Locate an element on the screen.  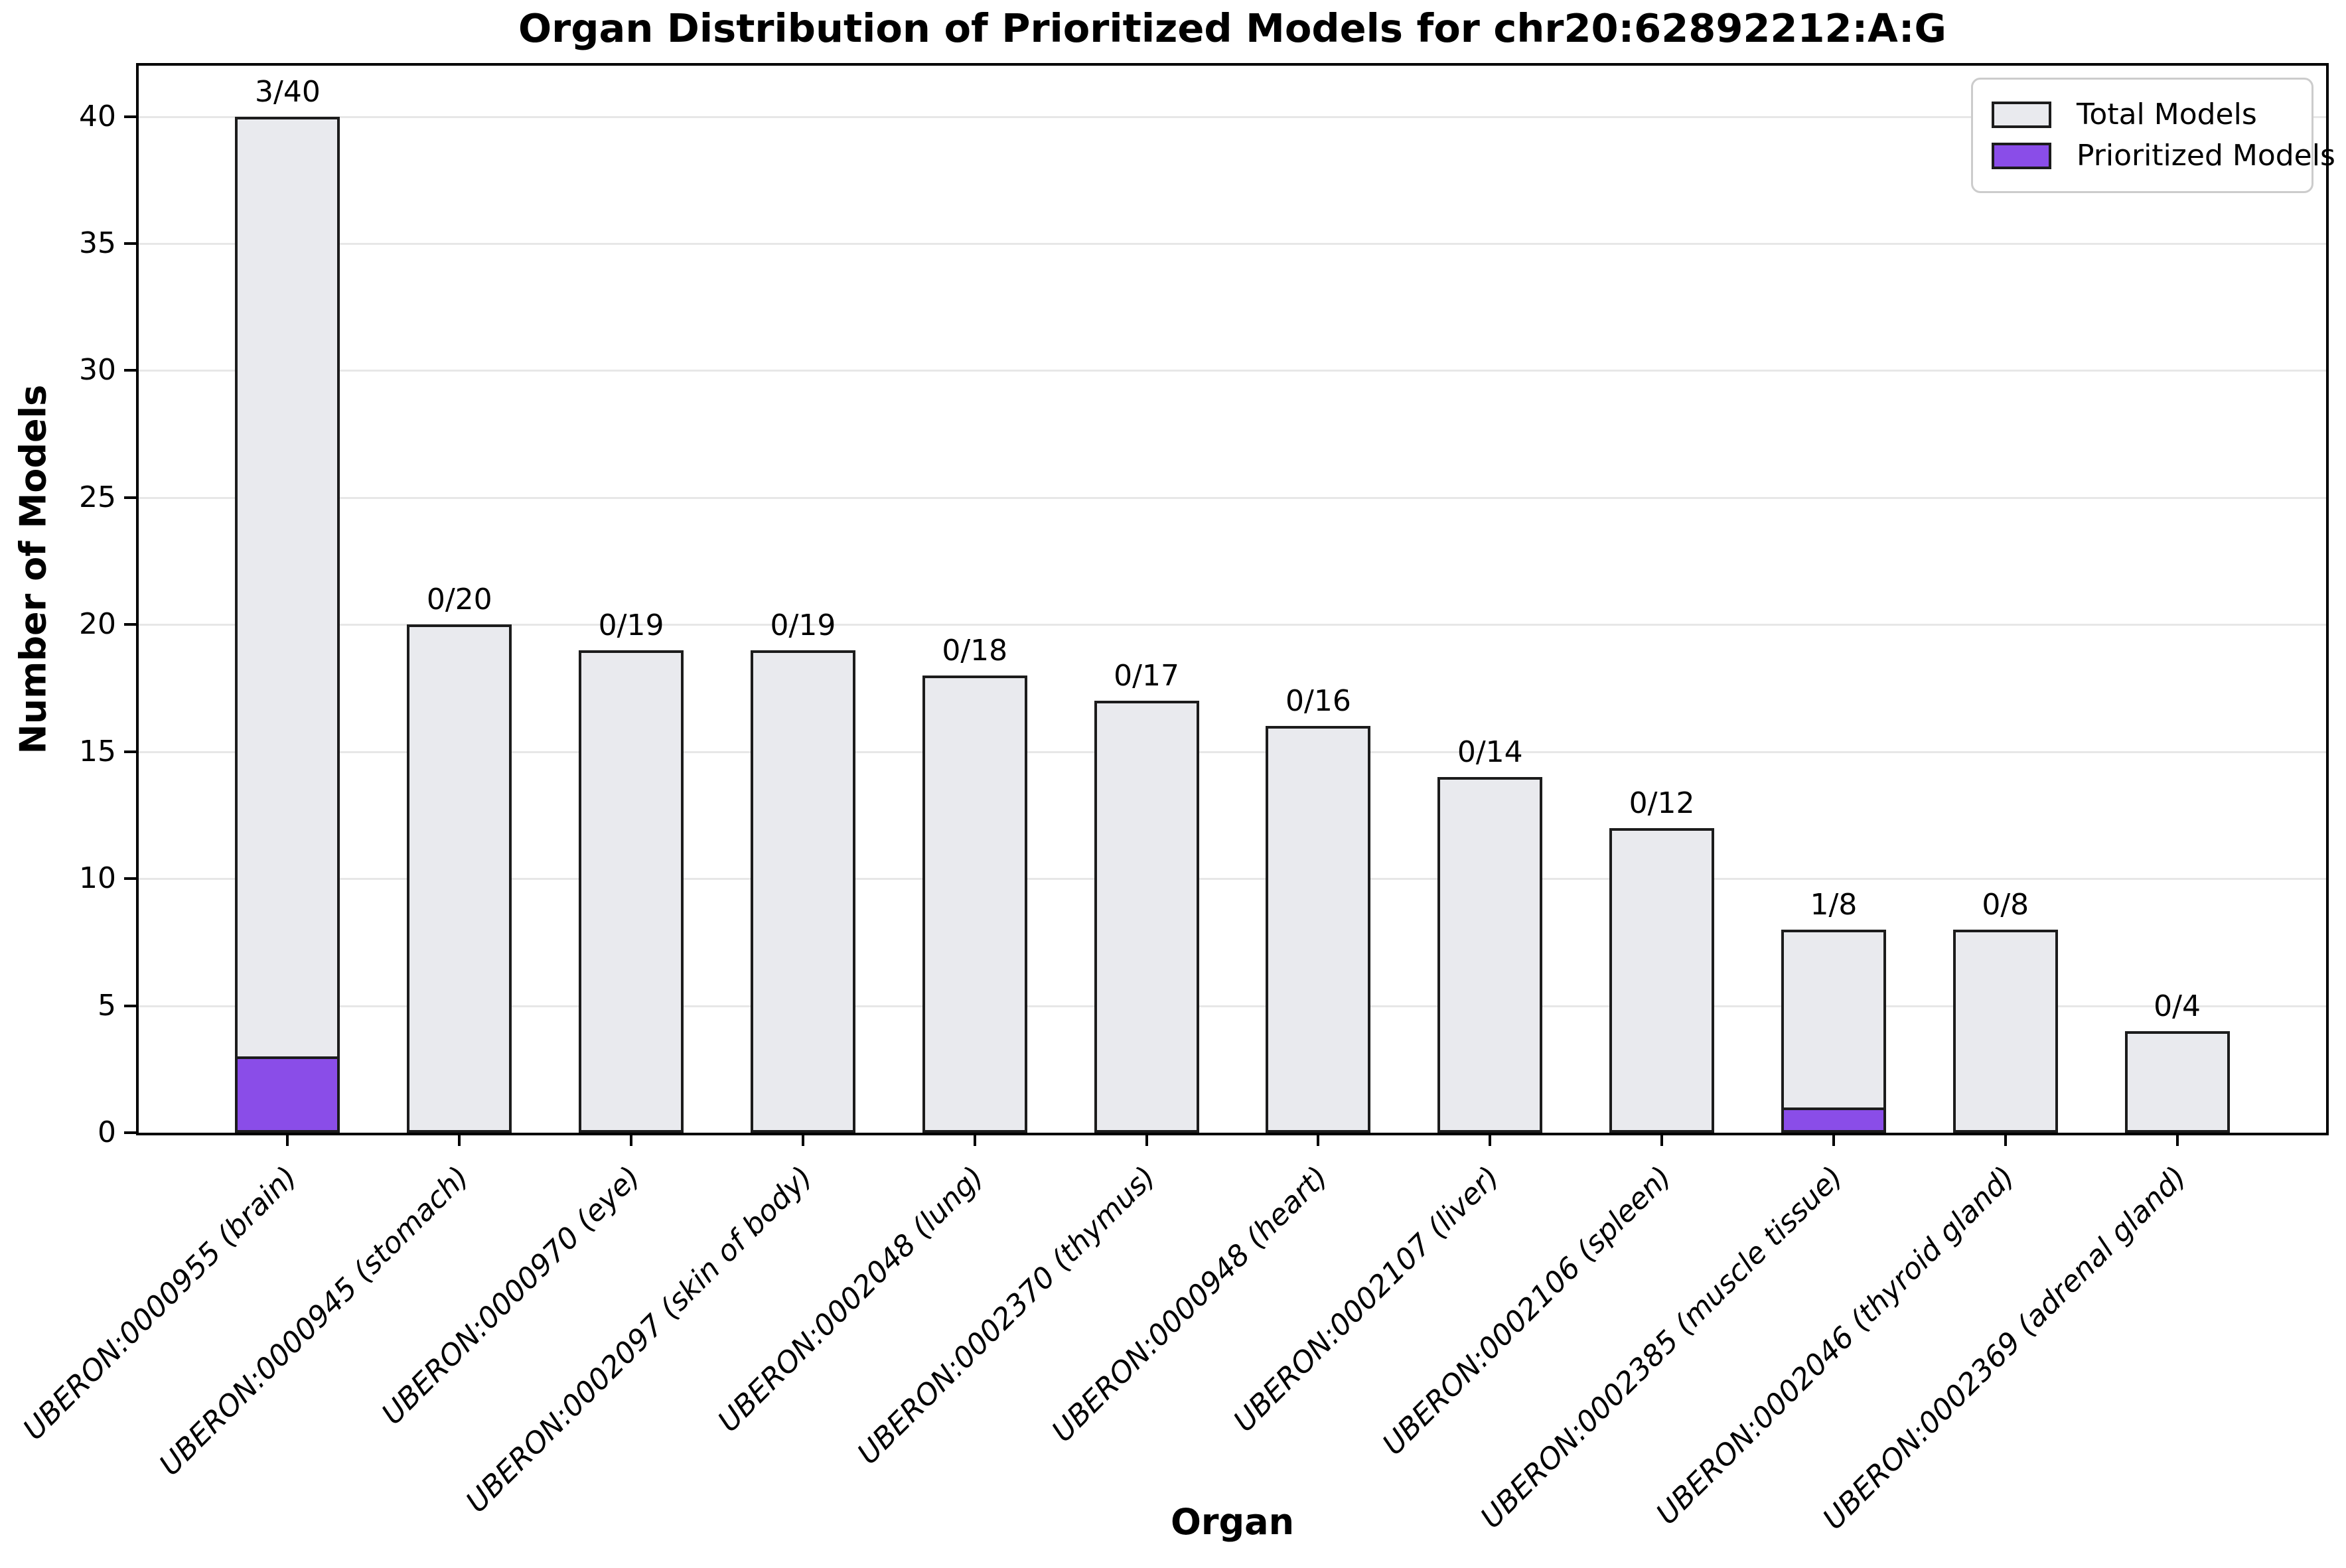
x-tick-label: UBERON:0002369 (adrenal gland) is located at coordinates (2004, 1348).